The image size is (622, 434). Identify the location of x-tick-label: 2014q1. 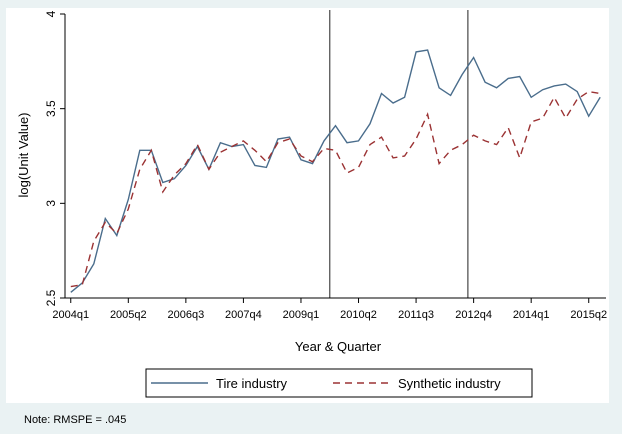
(531, 315).